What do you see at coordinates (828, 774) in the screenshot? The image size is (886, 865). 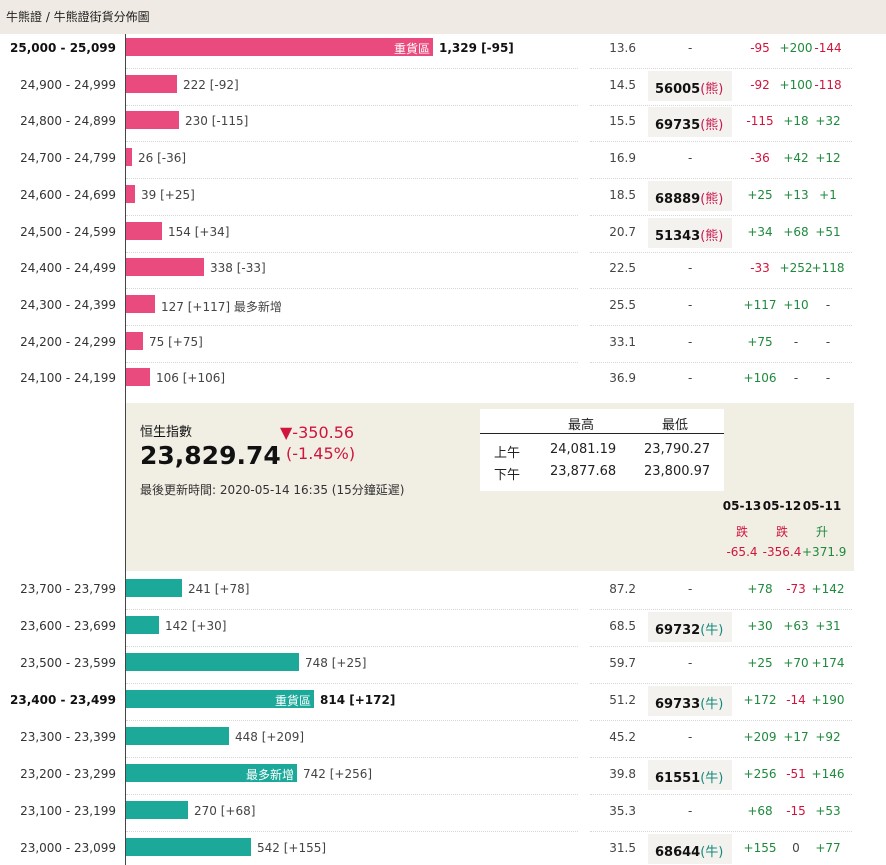 I see `daily-change-c3: +146` at bounding box center [828, 774].